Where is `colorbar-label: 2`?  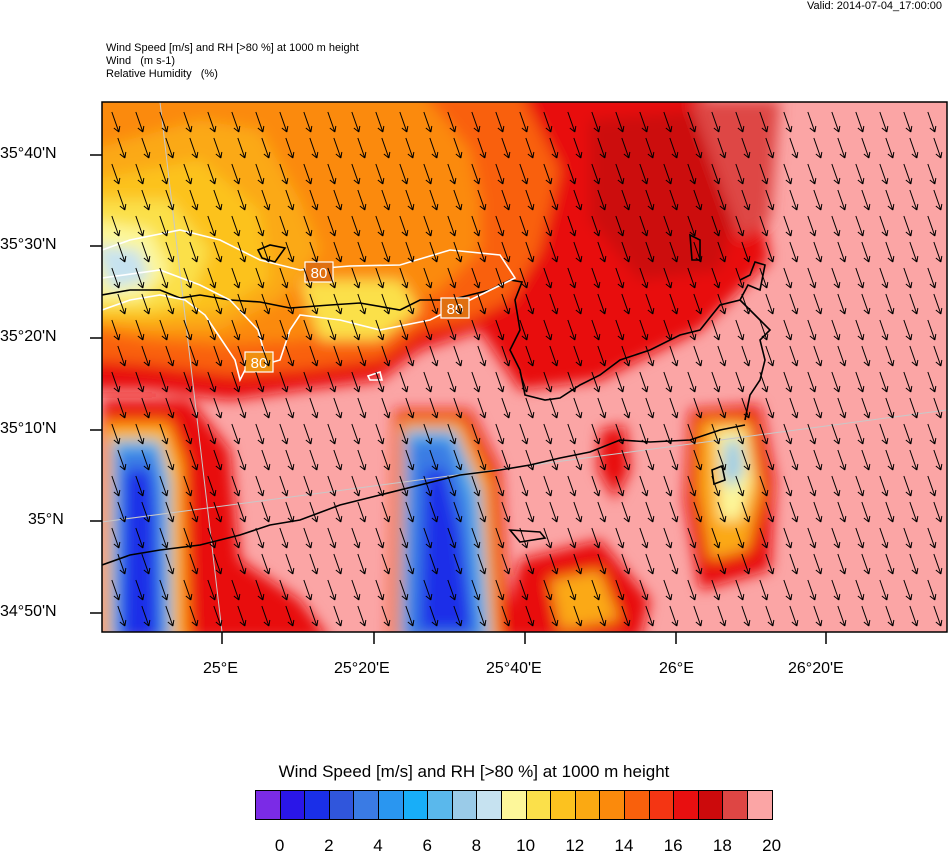 colorbar-label: 2 is located at coordinates (329, 845).